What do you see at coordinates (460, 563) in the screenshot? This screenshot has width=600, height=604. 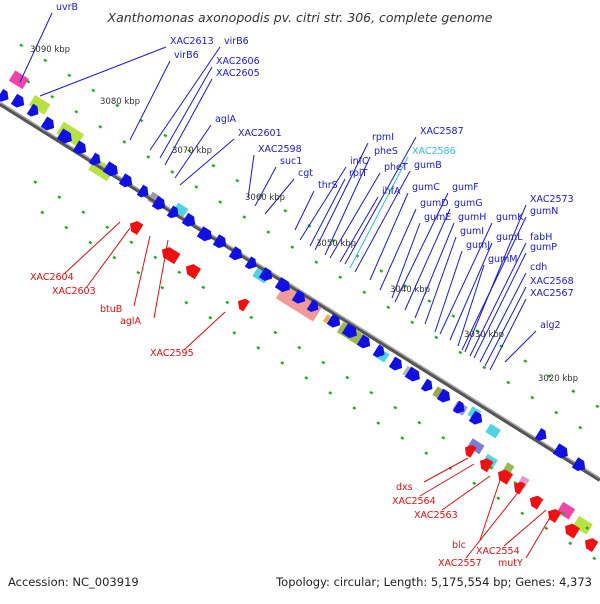 I see `gene-label: XAC2557` at bounding box center [460, 563].